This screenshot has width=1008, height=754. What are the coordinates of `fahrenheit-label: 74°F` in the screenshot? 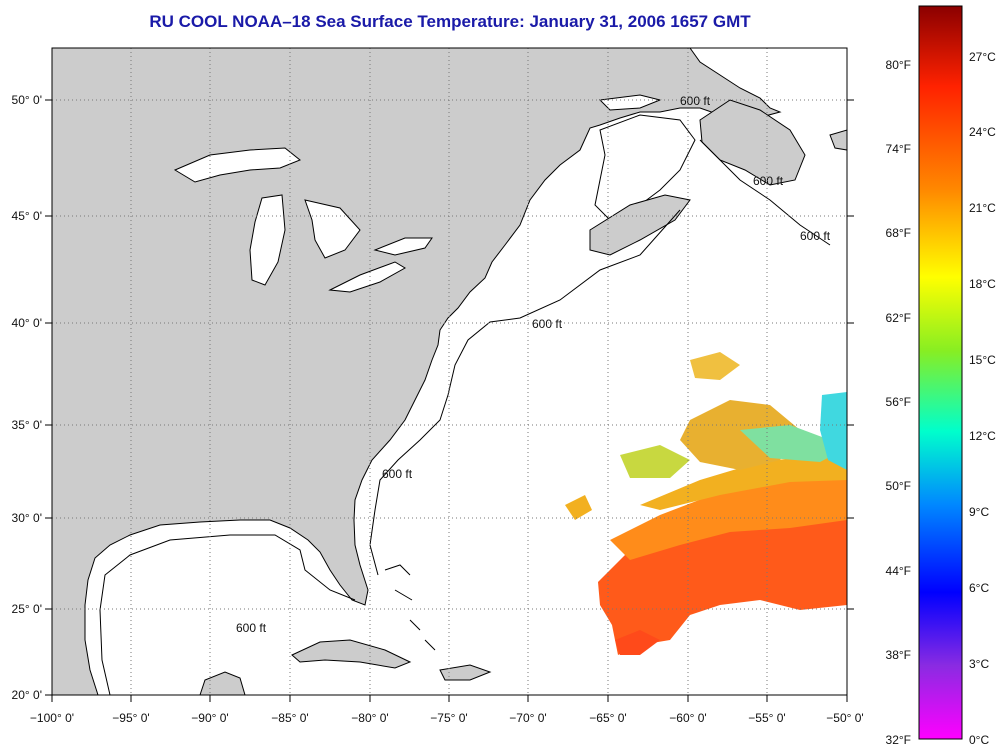 It's located at (898, 149).